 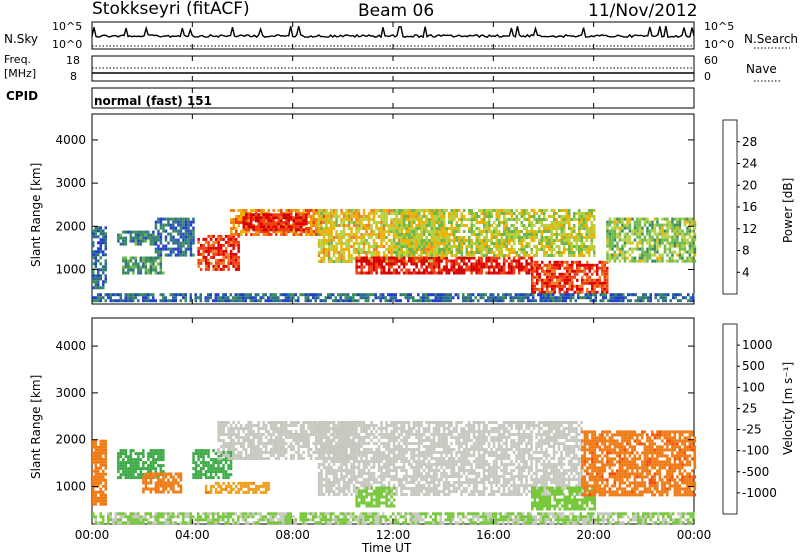 I want to click on nave-bottom-tick: 0, so click(x=707, y=76).